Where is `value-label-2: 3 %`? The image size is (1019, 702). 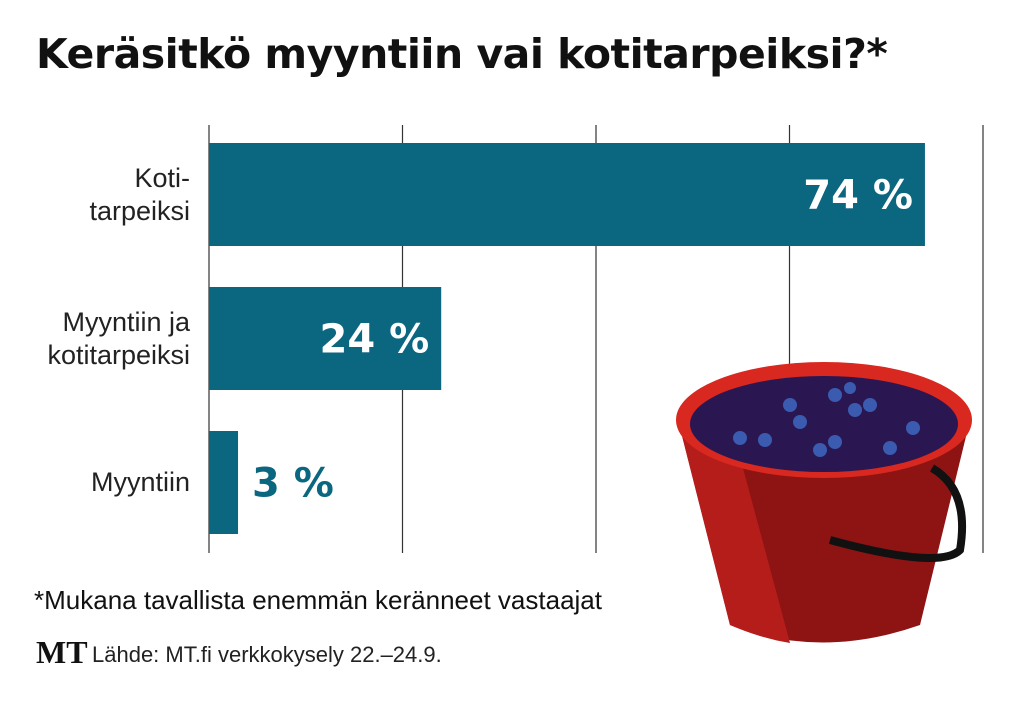 value-label-2: 3 % is located at coordinates (293, 484).